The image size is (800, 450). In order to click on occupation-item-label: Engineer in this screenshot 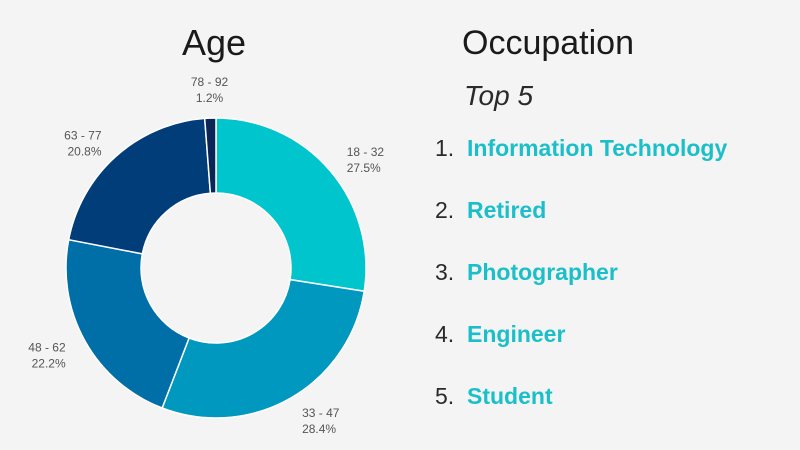, I will do `click(516, 334)`.